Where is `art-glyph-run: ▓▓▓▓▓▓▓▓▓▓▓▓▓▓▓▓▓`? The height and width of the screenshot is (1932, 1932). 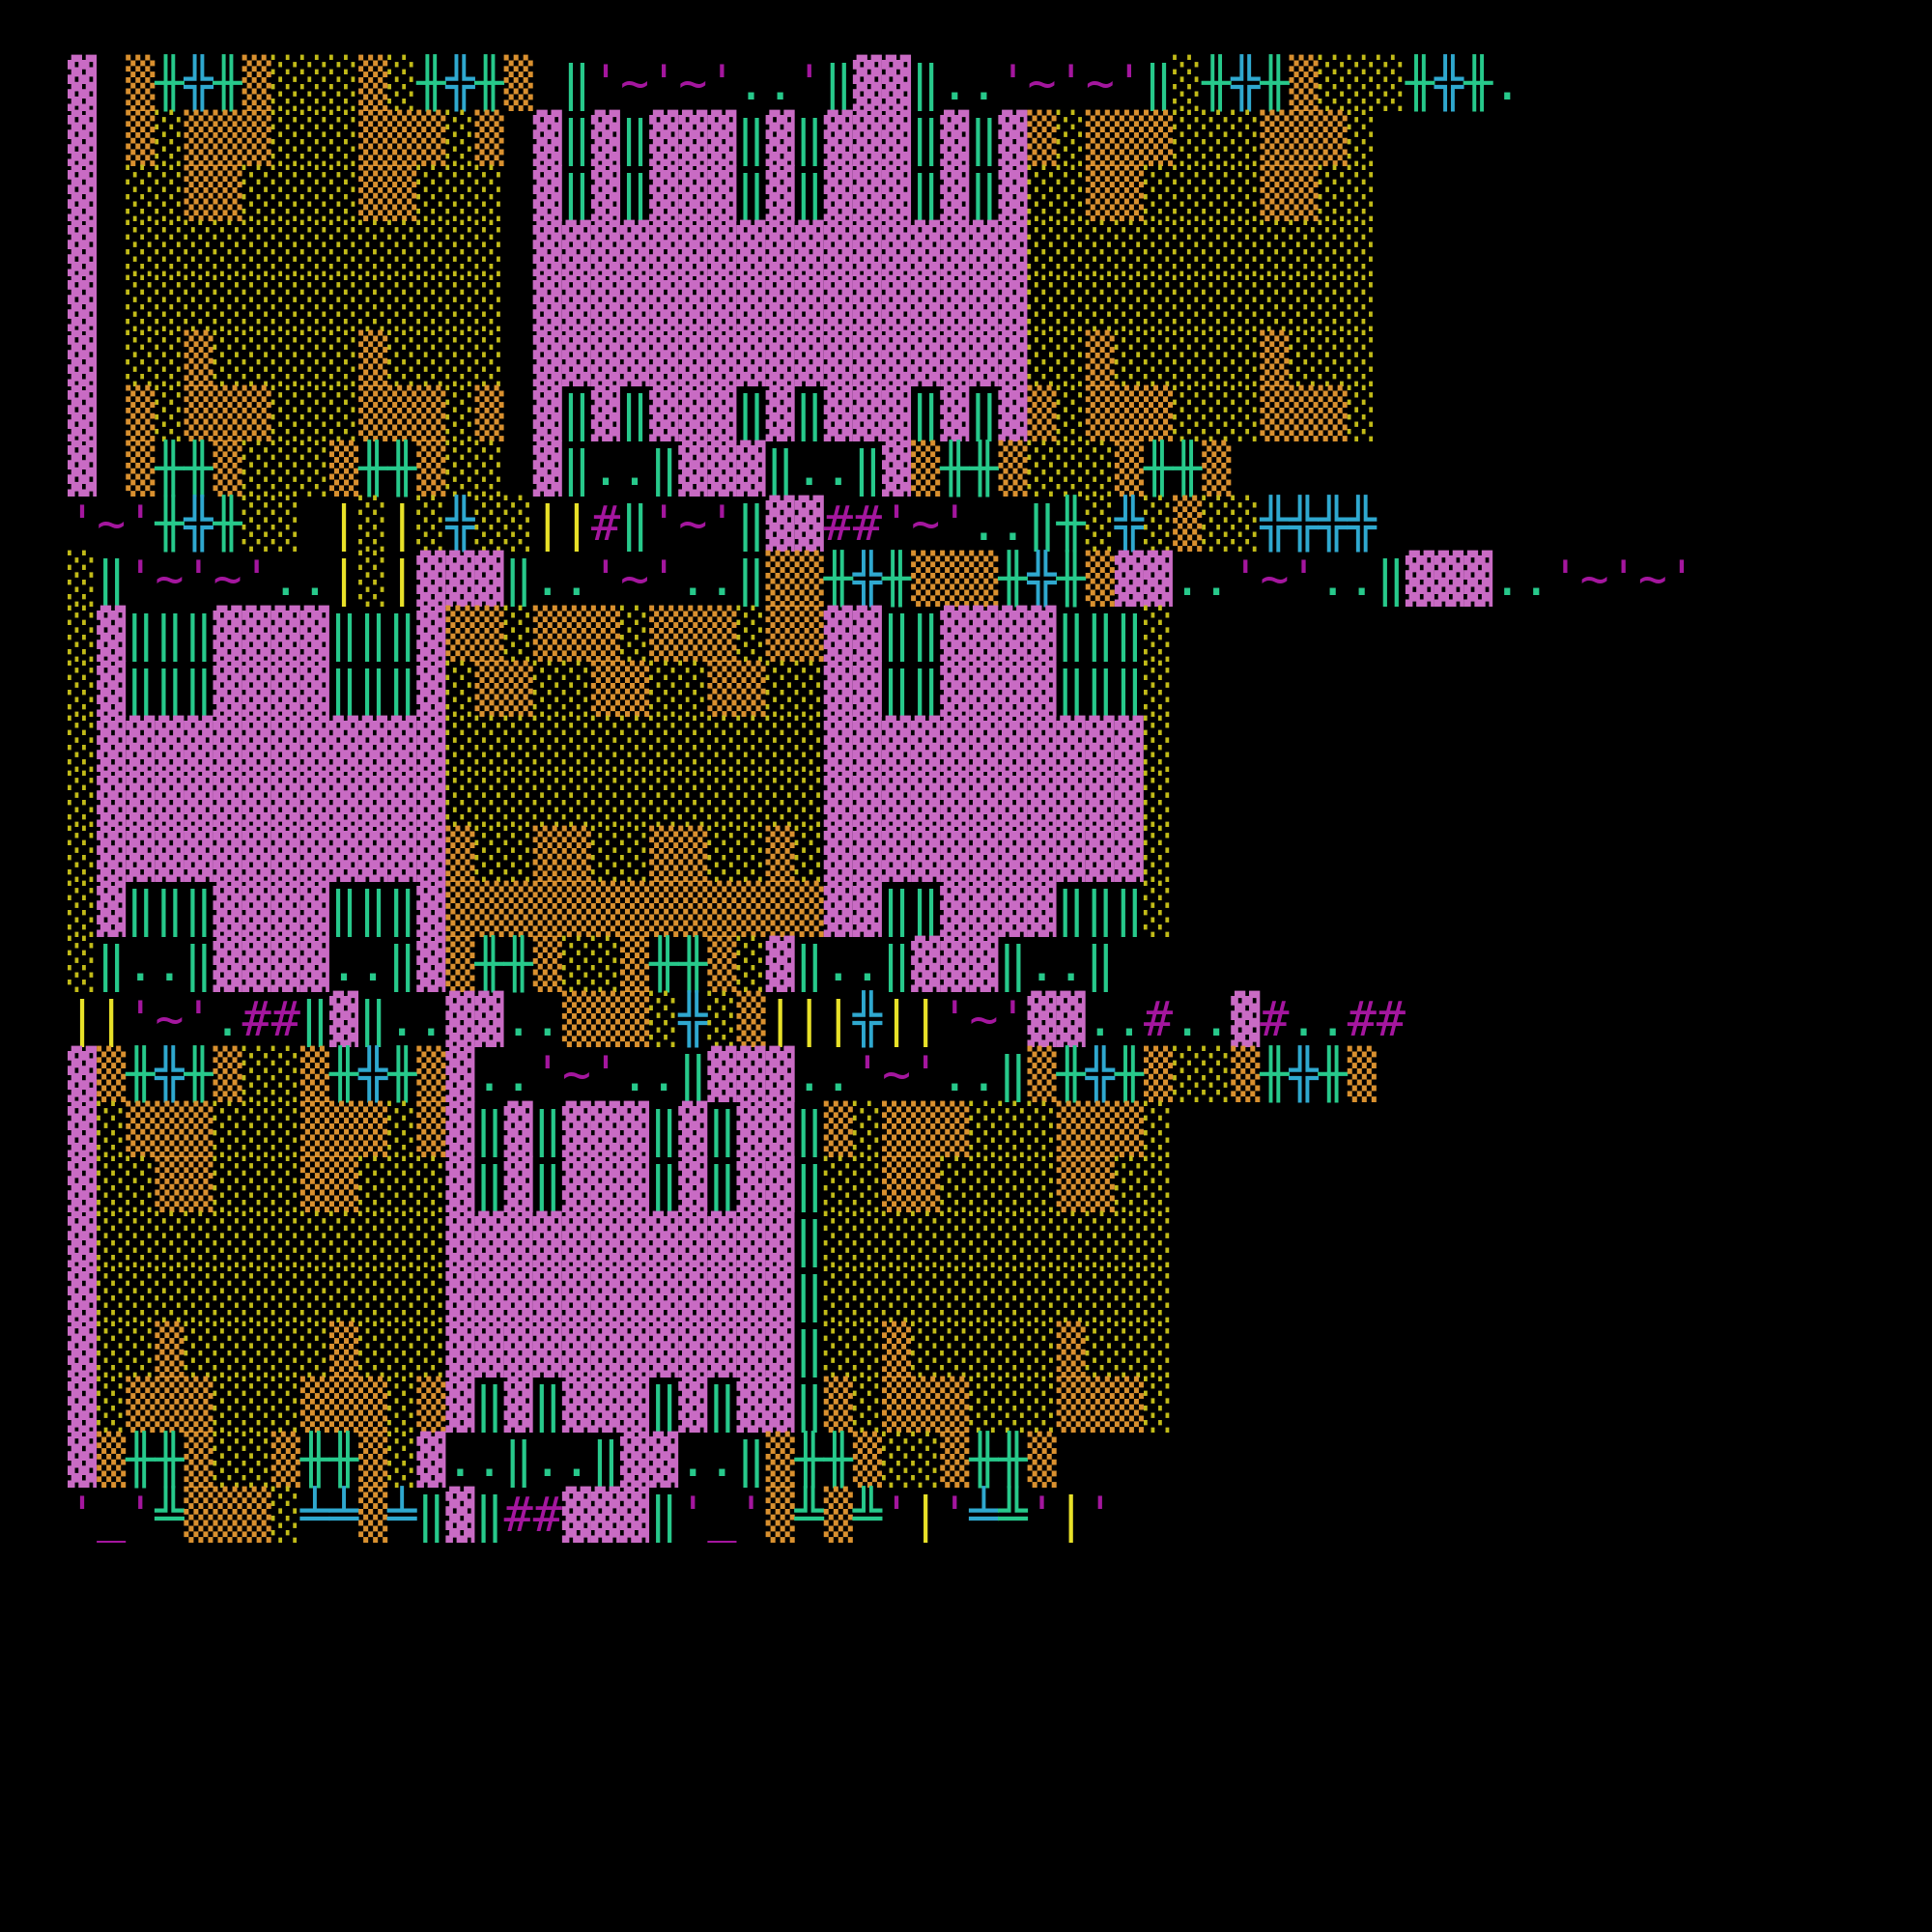 art-glyph-run: ▓▓▓▓▓▓▓▓▓▓▓▓▓▓▓▓▓ is located at coordinates (780, 303).